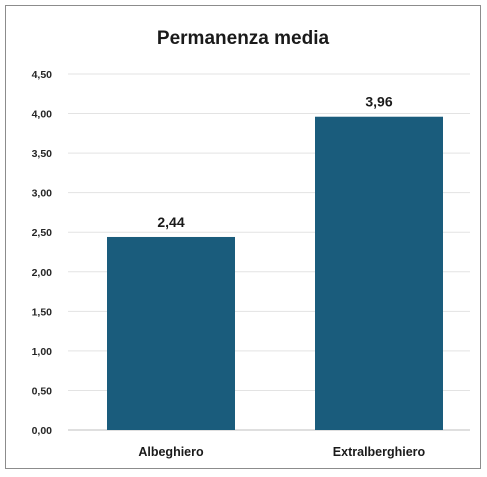  Describe the element at coordinates (42, 233) in the screenshot. I see `y-tick-label: 2,50` at that location.